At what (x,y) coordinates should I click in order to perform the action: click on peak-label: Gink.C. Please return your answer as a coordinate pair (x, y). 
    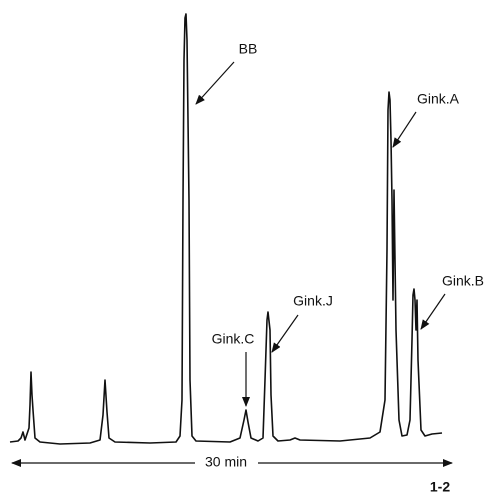
    Looking at the image, I should click on (233, 339).